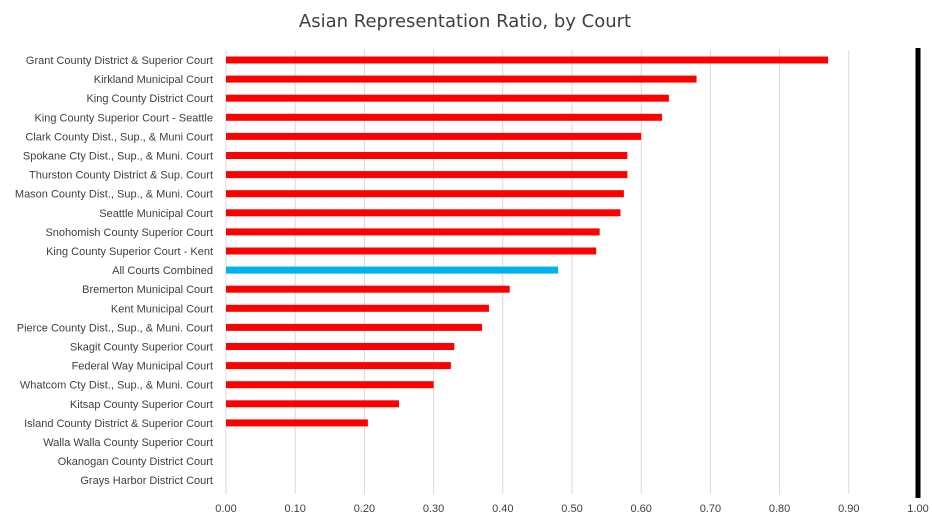 The width and height of the screenshot is (932, 524). What do you see at coordinates (119, 137) in the screenshot?
I see `category-label: Clark County Dist., Sup., & Muni Court` at bounding box center [119, 137].